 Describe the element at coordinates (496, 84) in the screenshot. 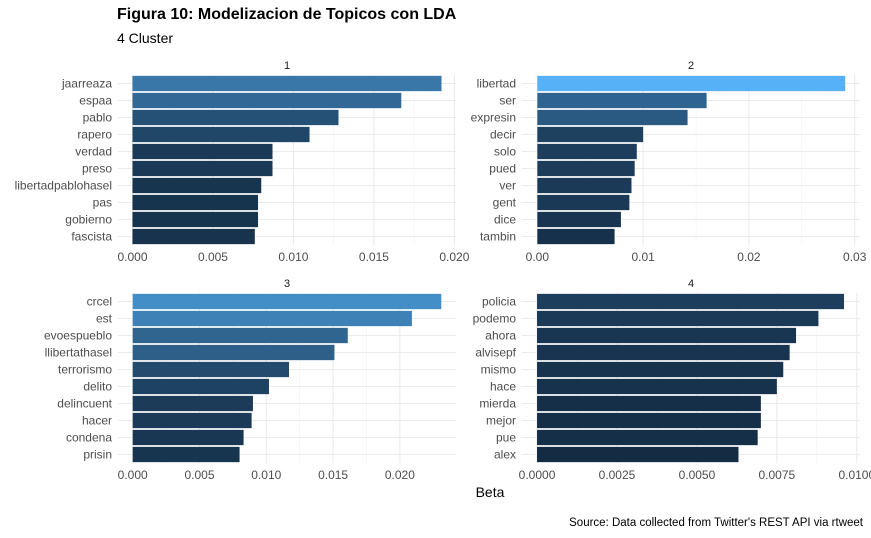

I see `y-tick-label: libertad` at that location.